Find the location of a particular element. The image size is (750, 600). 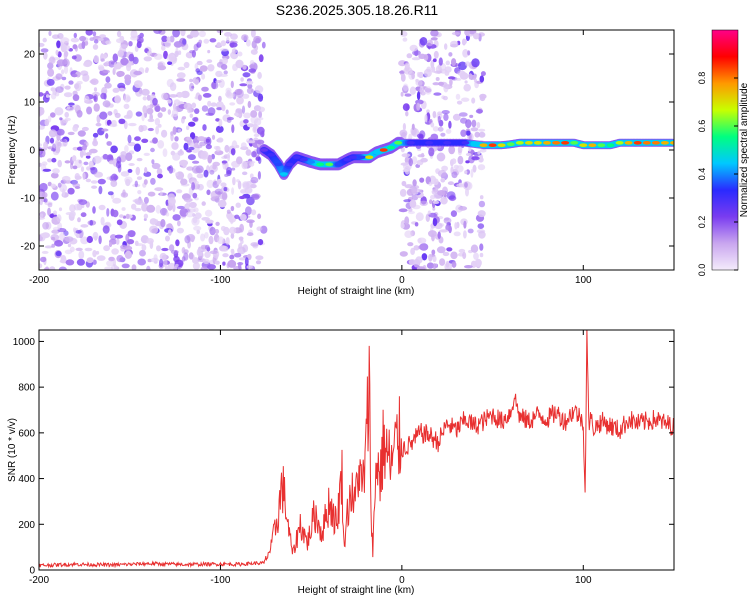

y-tick-label: -10 is located at coordinates (28, 199).